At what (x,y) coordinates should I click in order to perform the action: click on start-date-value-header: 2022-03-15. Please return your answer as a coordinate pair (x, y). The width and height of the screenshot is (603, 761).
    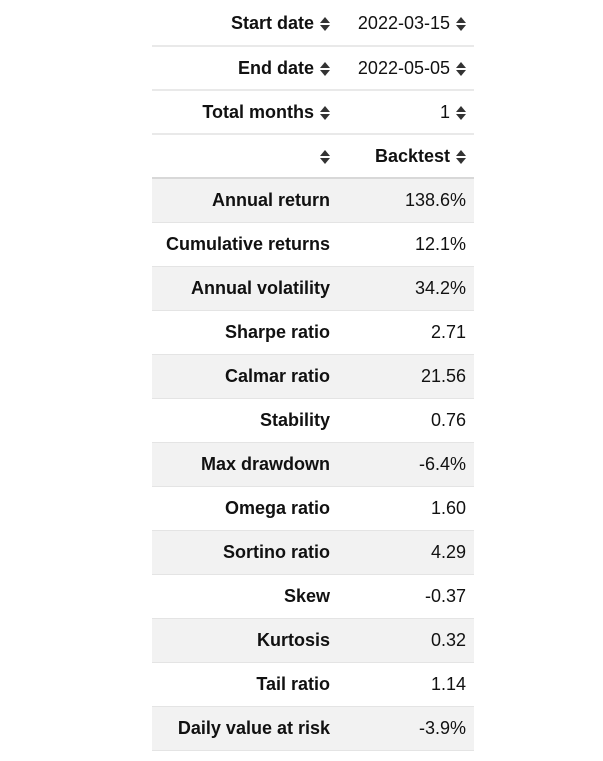
    Looking at the image, I should click on (406, 24).